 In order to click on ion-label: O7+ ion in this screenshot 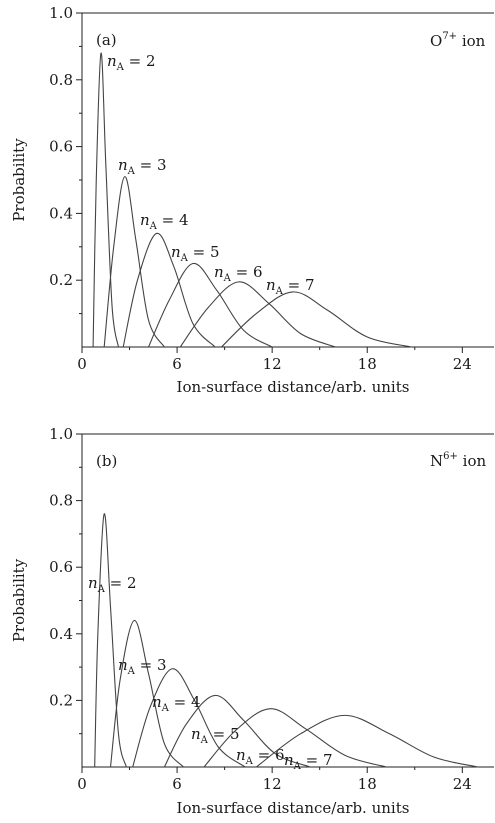, I will do `click(458, 40)`.